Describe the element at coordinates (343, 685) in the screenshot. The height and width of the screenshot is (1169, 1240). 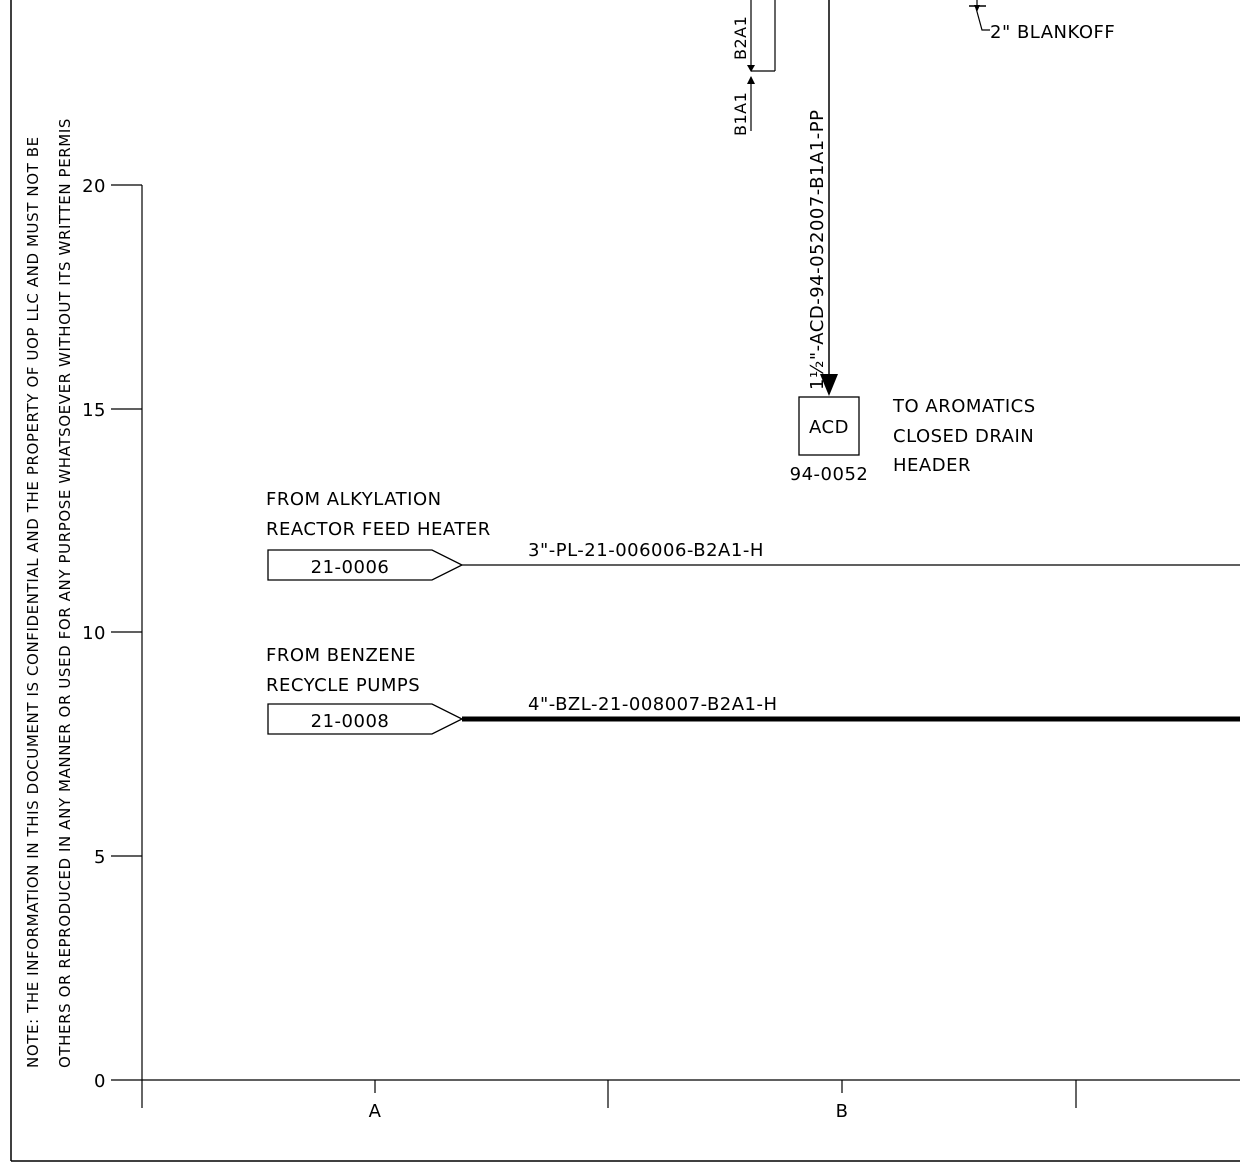
I see `from-desc-line-2: RECYCLE PUMPS` at that location.